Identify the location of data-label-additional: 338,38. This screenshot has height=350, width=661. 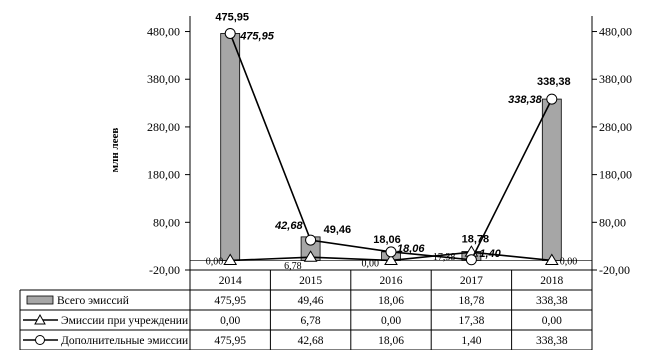
(525, 100).